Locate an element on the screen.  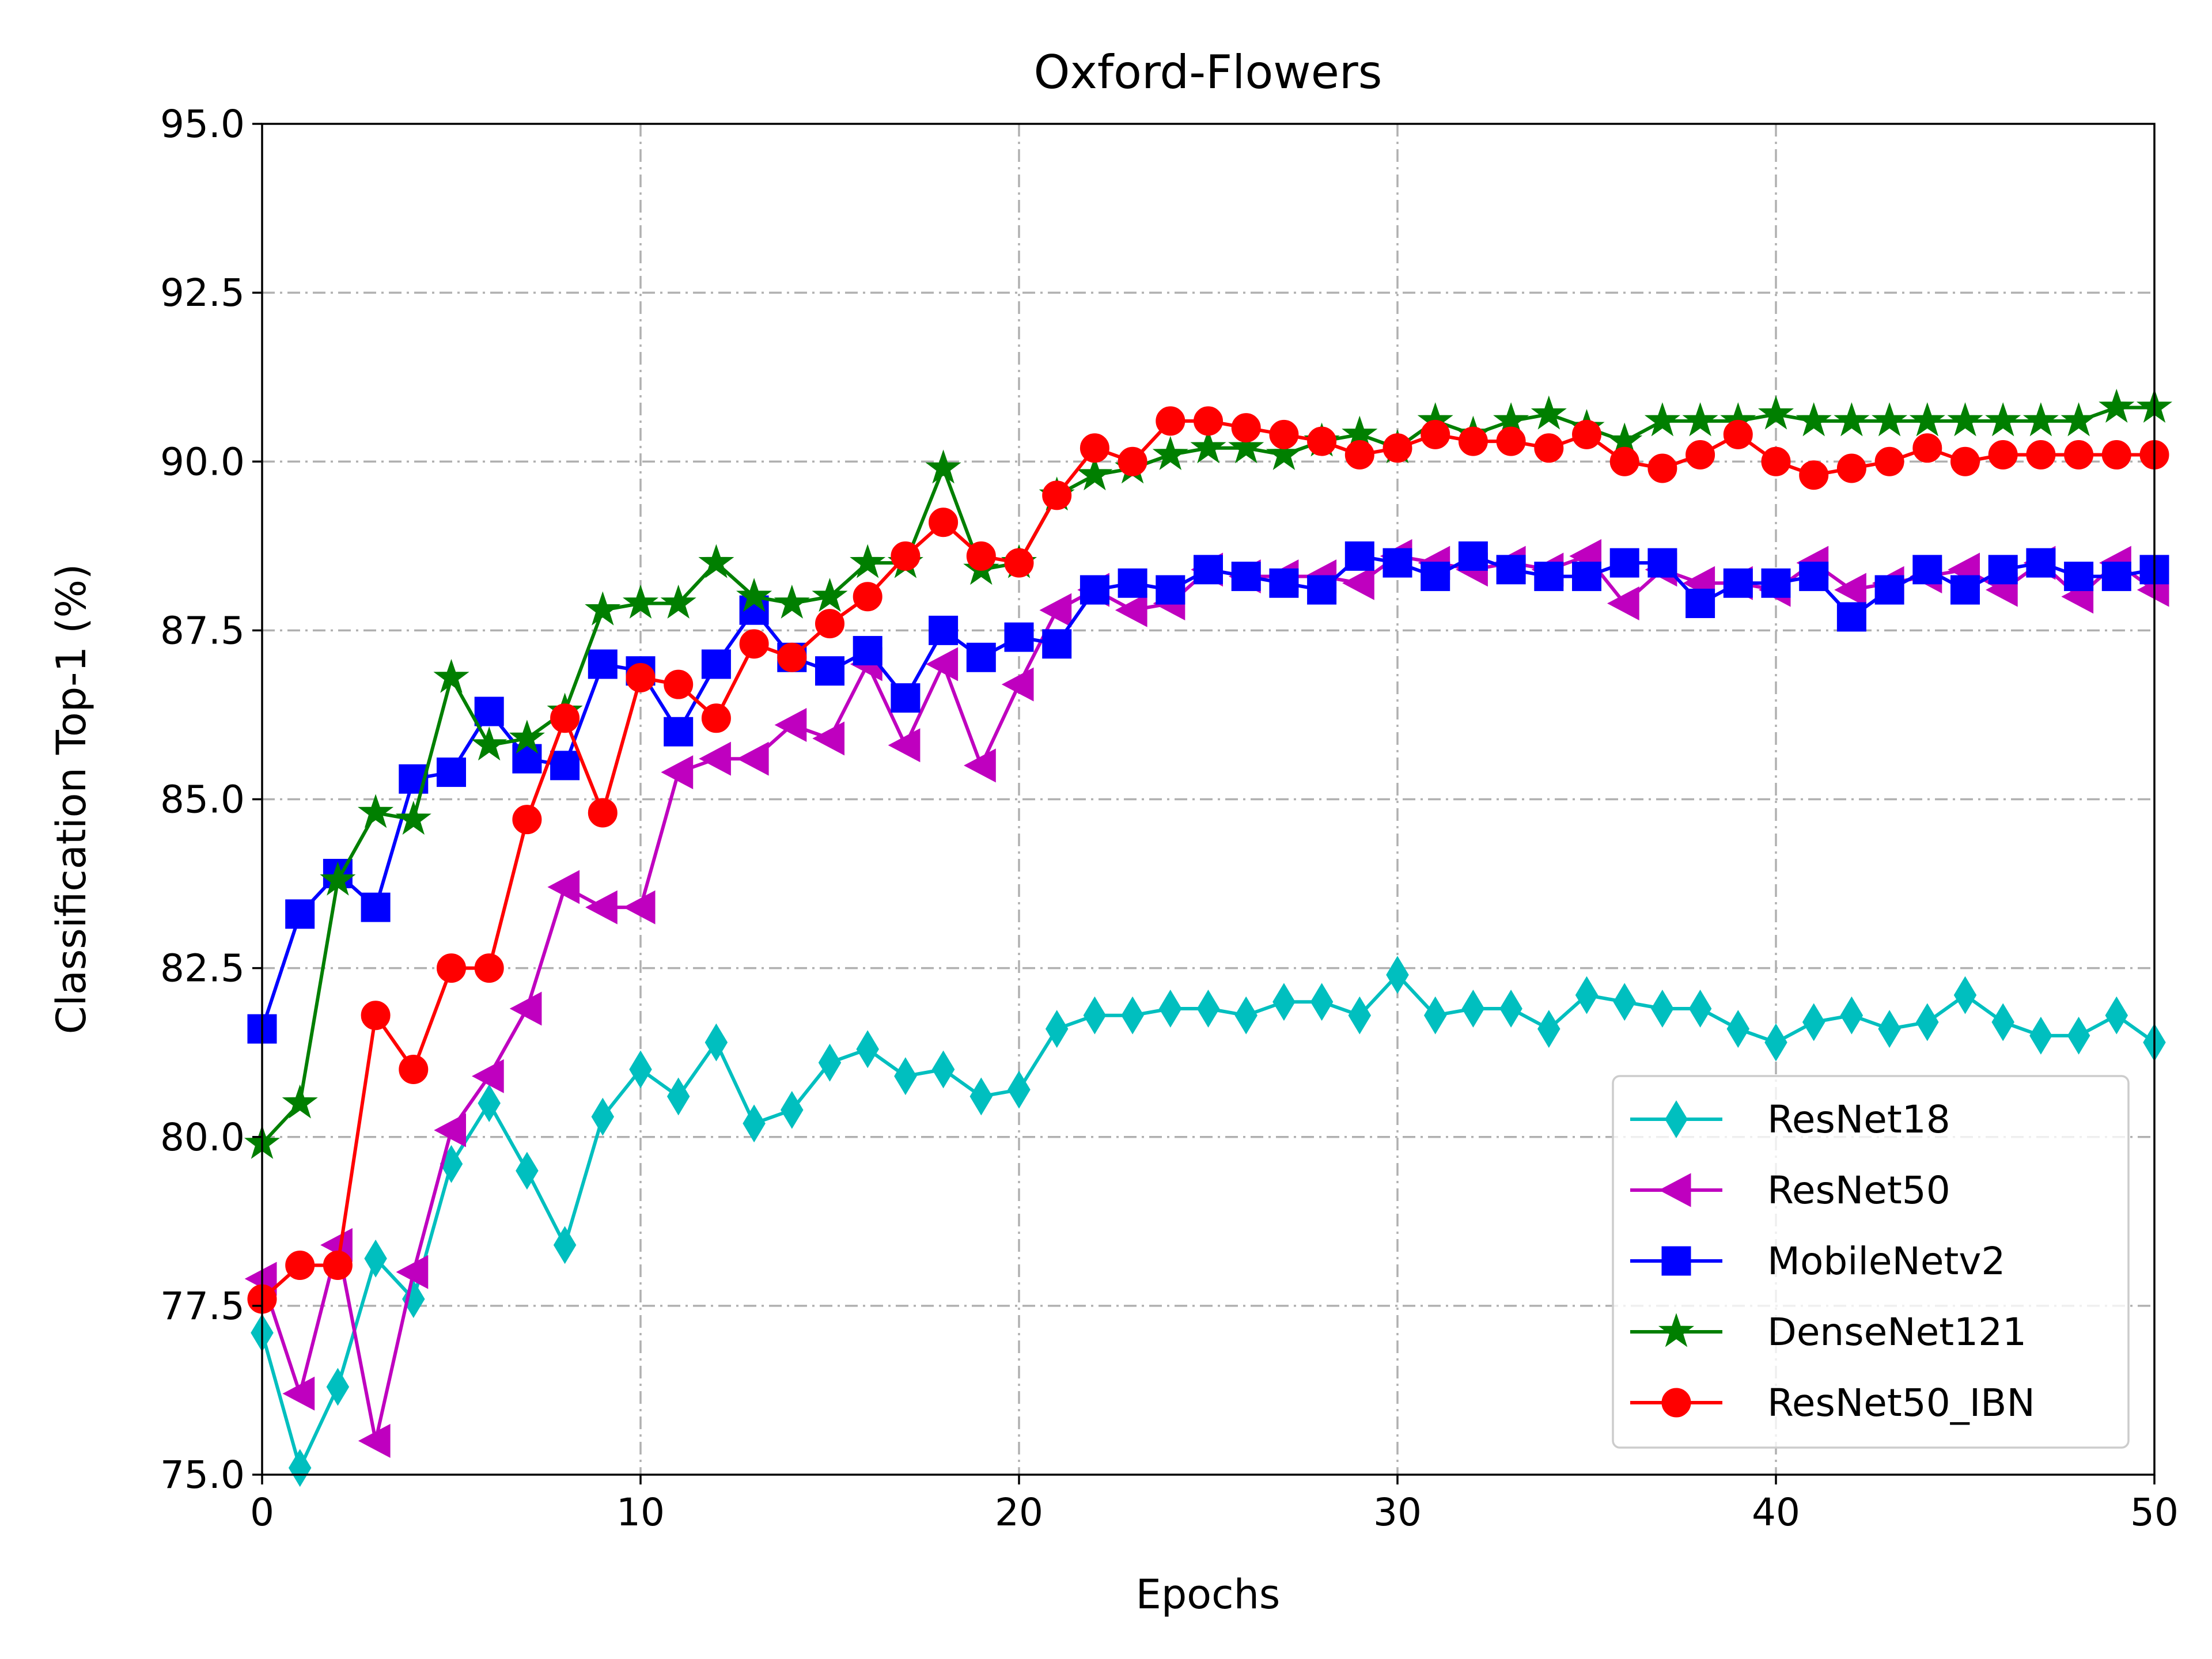
chart-title: Oxford-Flowers is located at coordinates (1208, 72).